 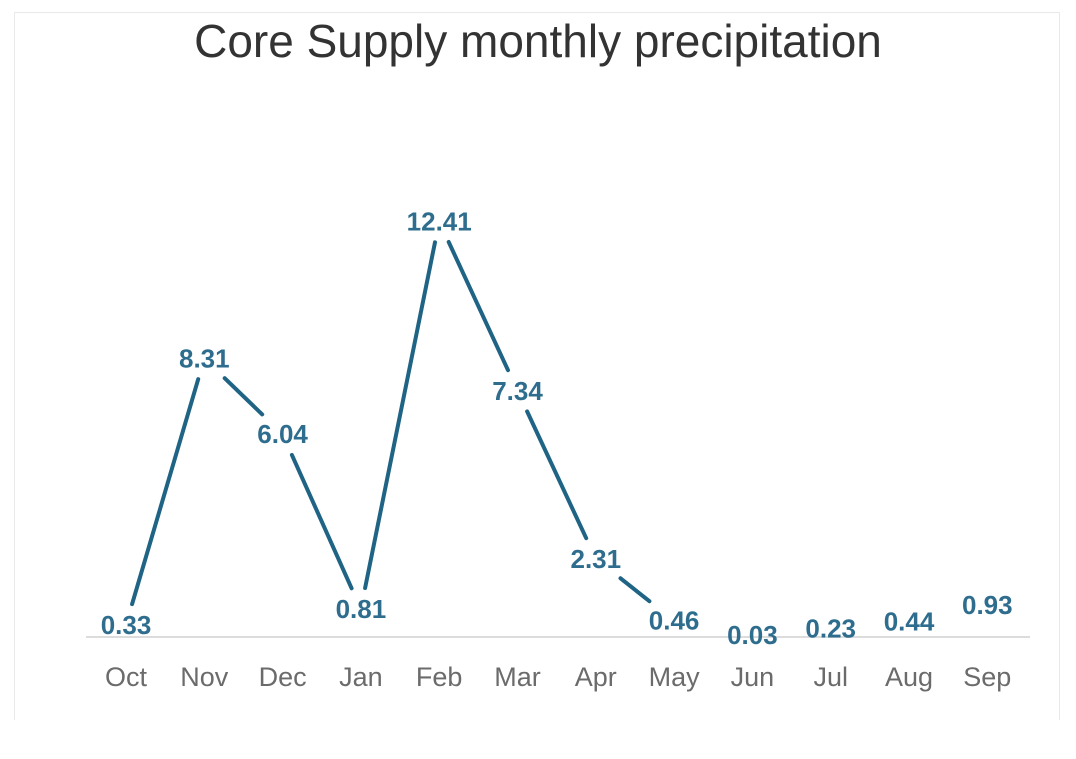 What do you see at coordinates (538, 41) in the screenshot?
I see `chart-title: Core Supply monthly precipitation` at bounding box center [538, 41].